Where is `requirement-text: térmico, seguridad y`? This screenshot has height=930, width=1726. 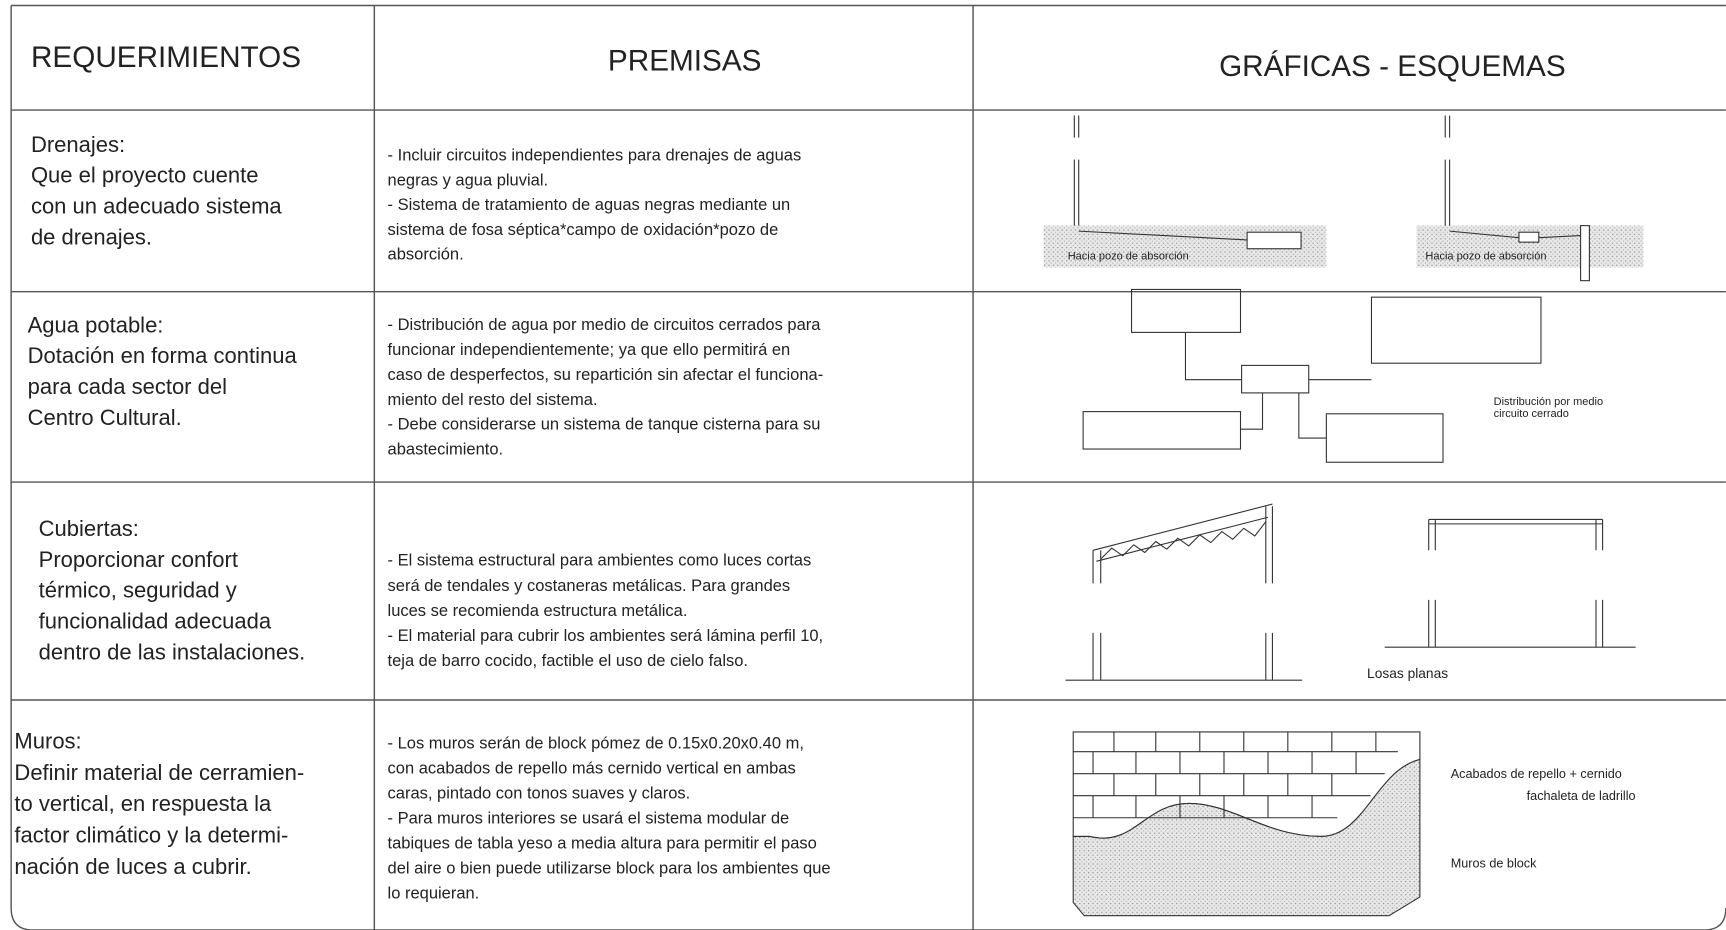 requirement-text: térmico, seguridad y is located at coordinates (138, 590).